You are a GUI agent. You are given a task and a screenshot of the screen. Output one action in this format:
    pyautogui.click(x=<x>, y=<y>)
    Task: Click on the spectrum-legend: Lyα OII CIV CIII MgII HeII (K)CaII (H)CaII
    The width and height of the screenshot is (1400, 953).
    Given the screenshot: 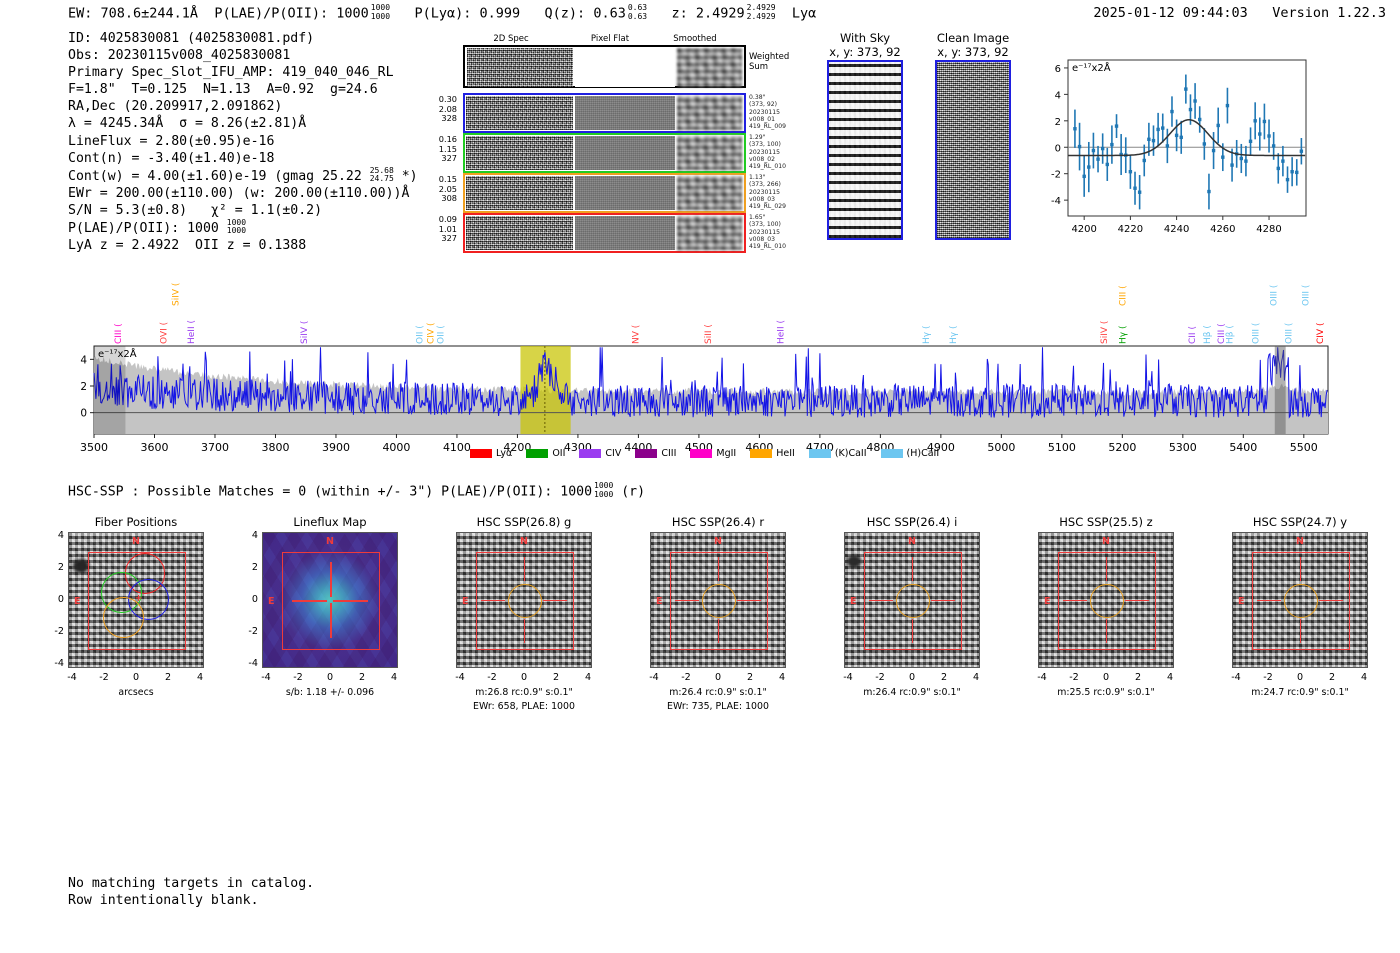 What is the action you would take?
    pyautogui.click(x=704, y=453)
    